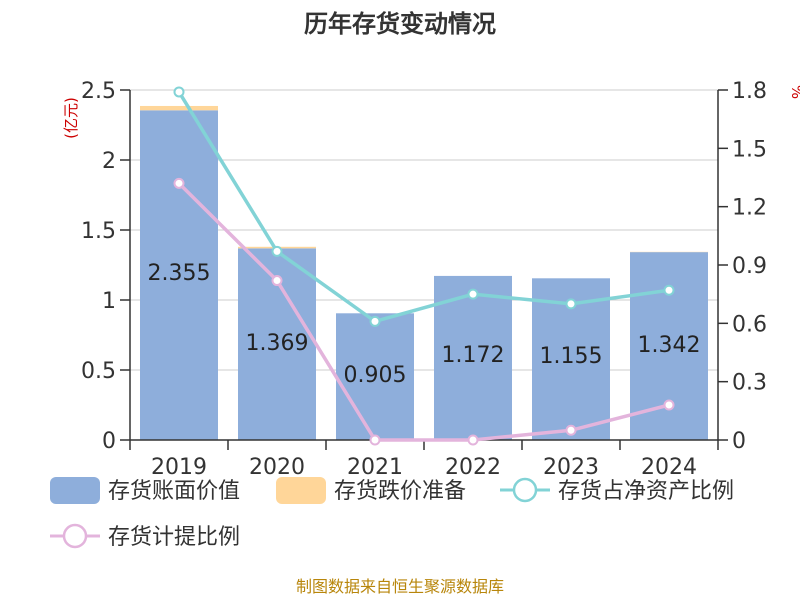  What do you see at coordinates (424, 324) in the screenshot?
I see `bar-labels: 2.355 1.369 0.905 1.172 1.155 1.342` at bounding box center [424, 324].